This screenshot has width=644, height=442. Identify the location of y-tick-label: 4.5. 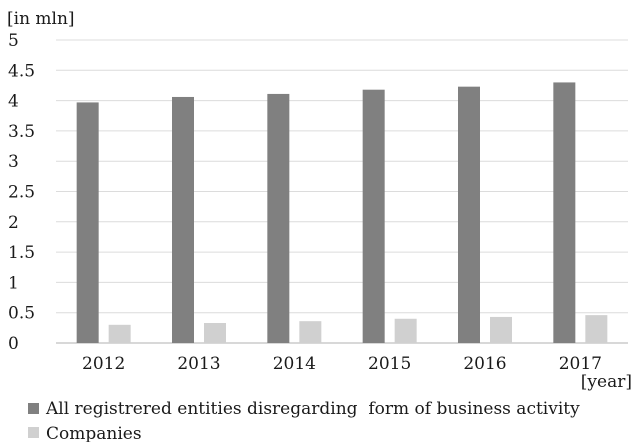
(21, 71).